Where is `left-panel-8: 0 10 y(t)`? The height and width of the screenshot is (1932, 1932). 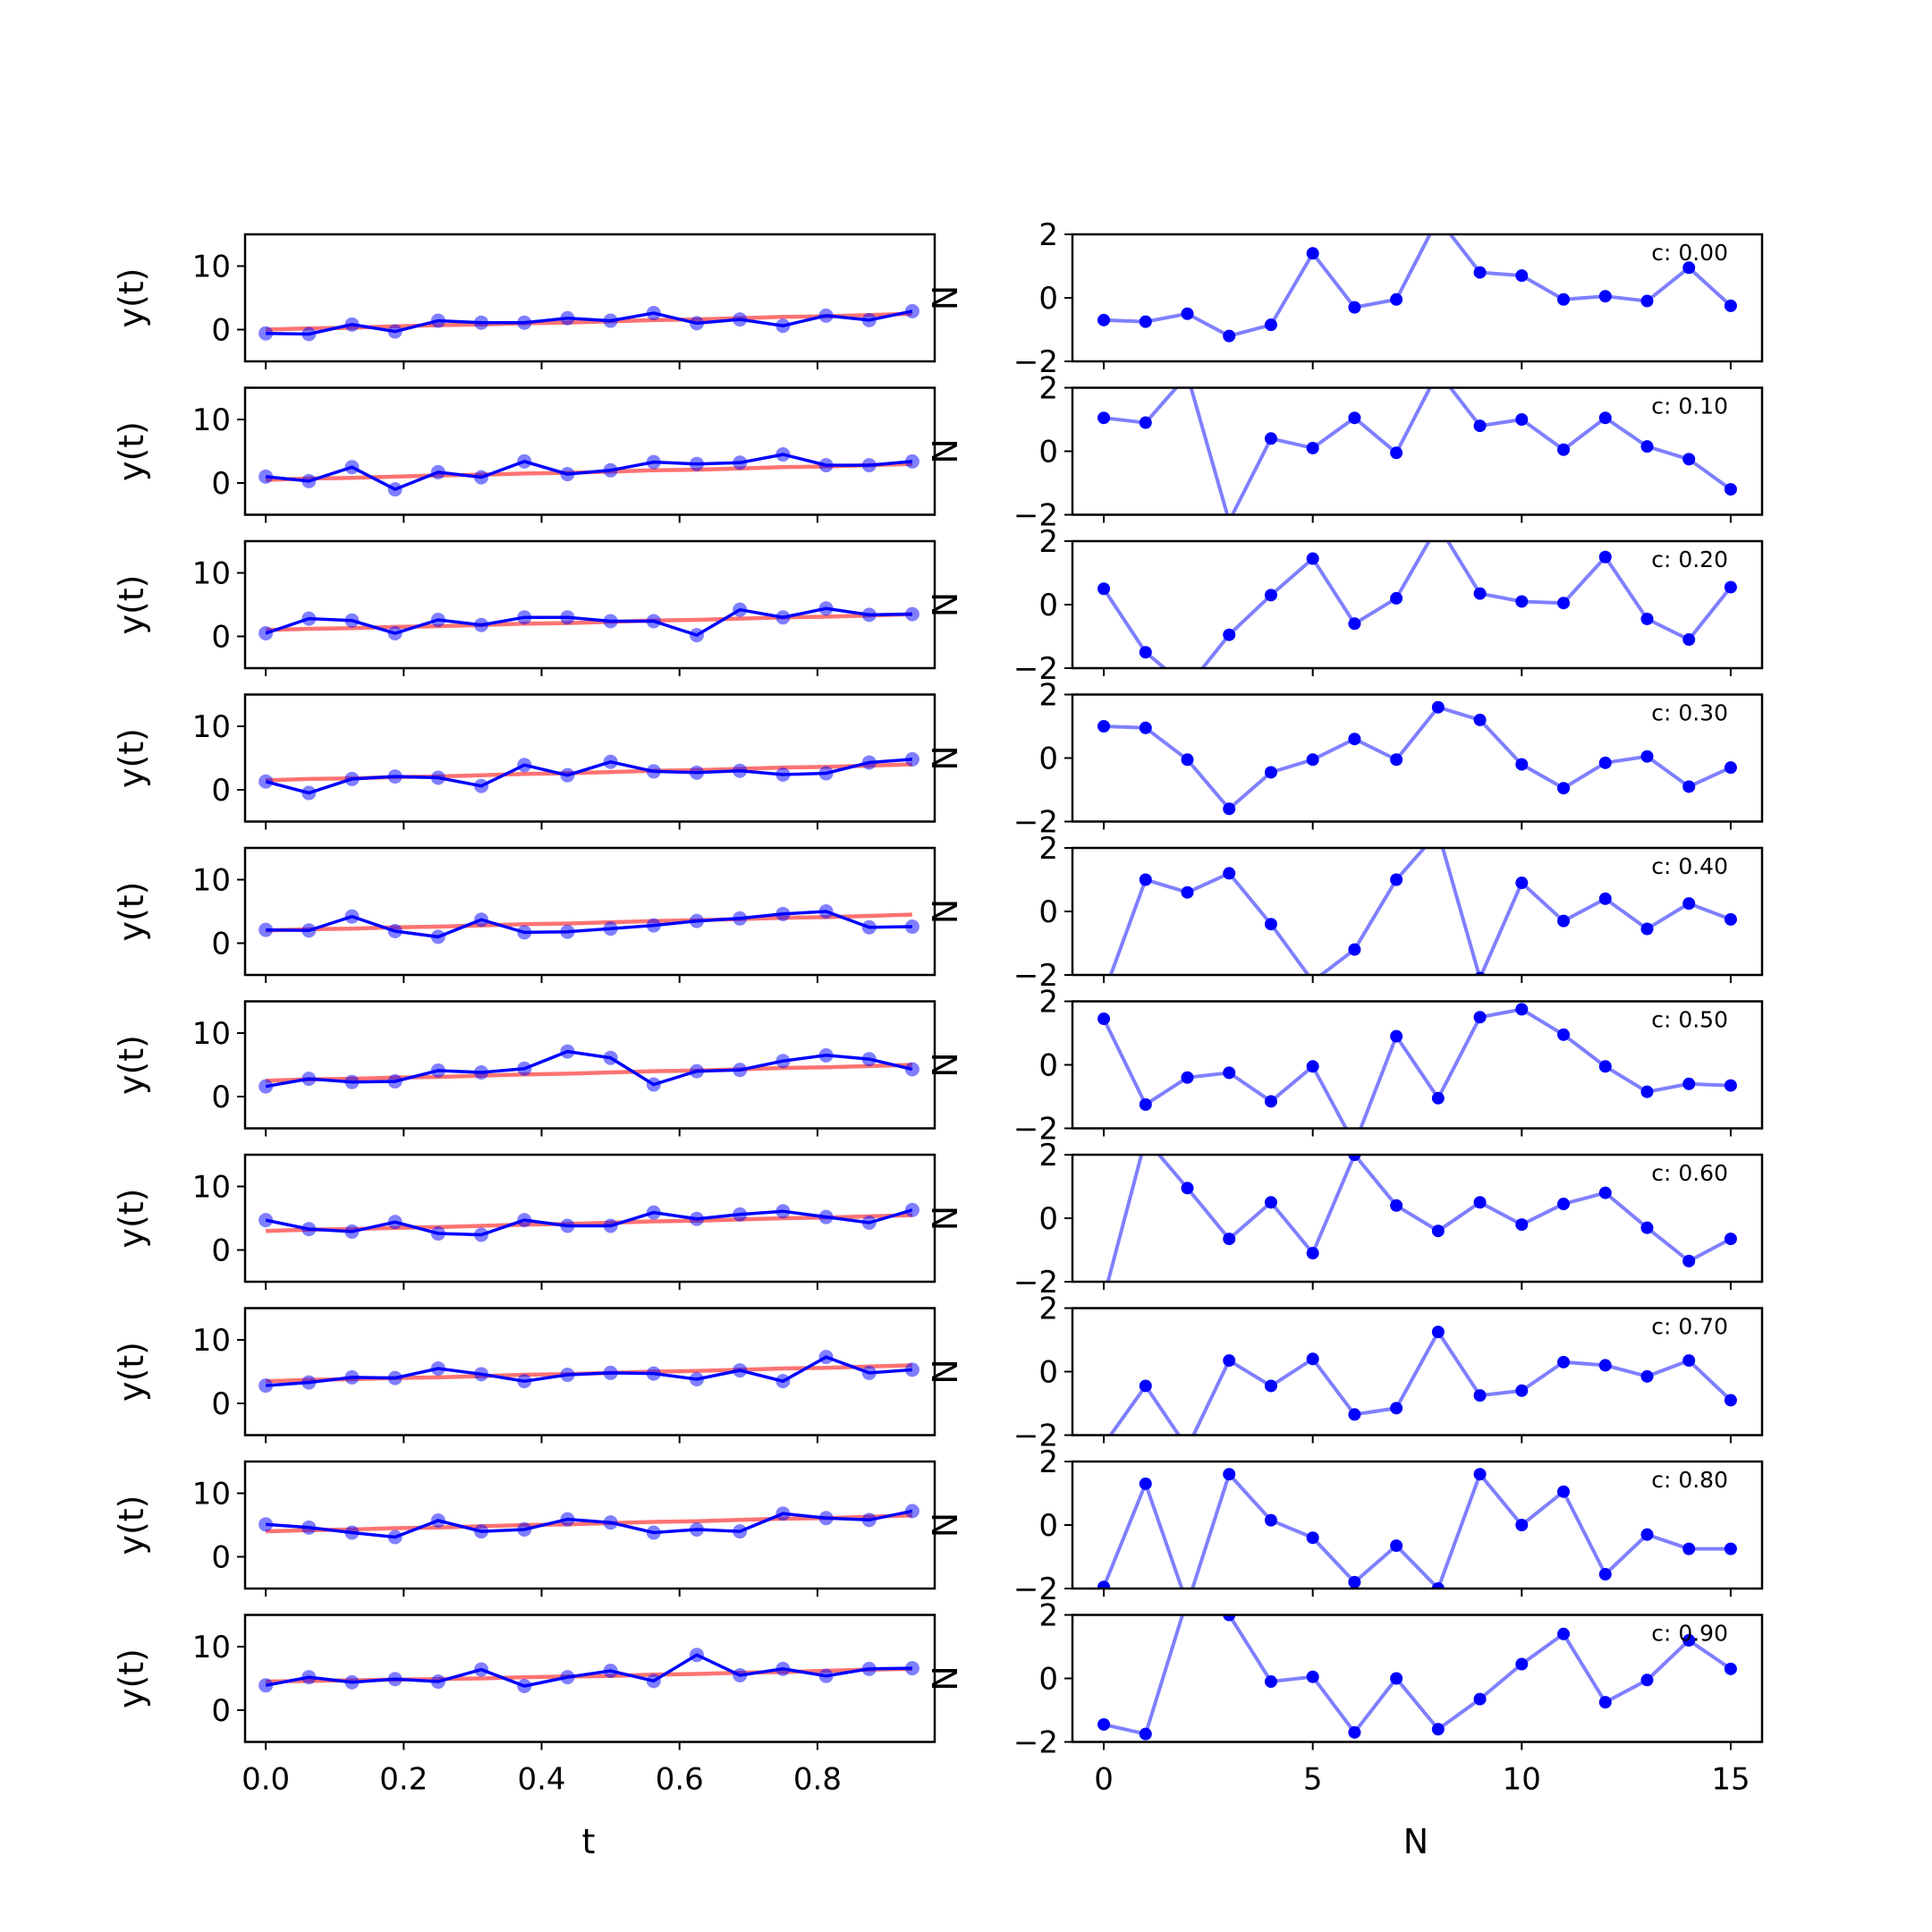
left-panel-8: 0 10 y(t) is located at coordinates (524, 1375).